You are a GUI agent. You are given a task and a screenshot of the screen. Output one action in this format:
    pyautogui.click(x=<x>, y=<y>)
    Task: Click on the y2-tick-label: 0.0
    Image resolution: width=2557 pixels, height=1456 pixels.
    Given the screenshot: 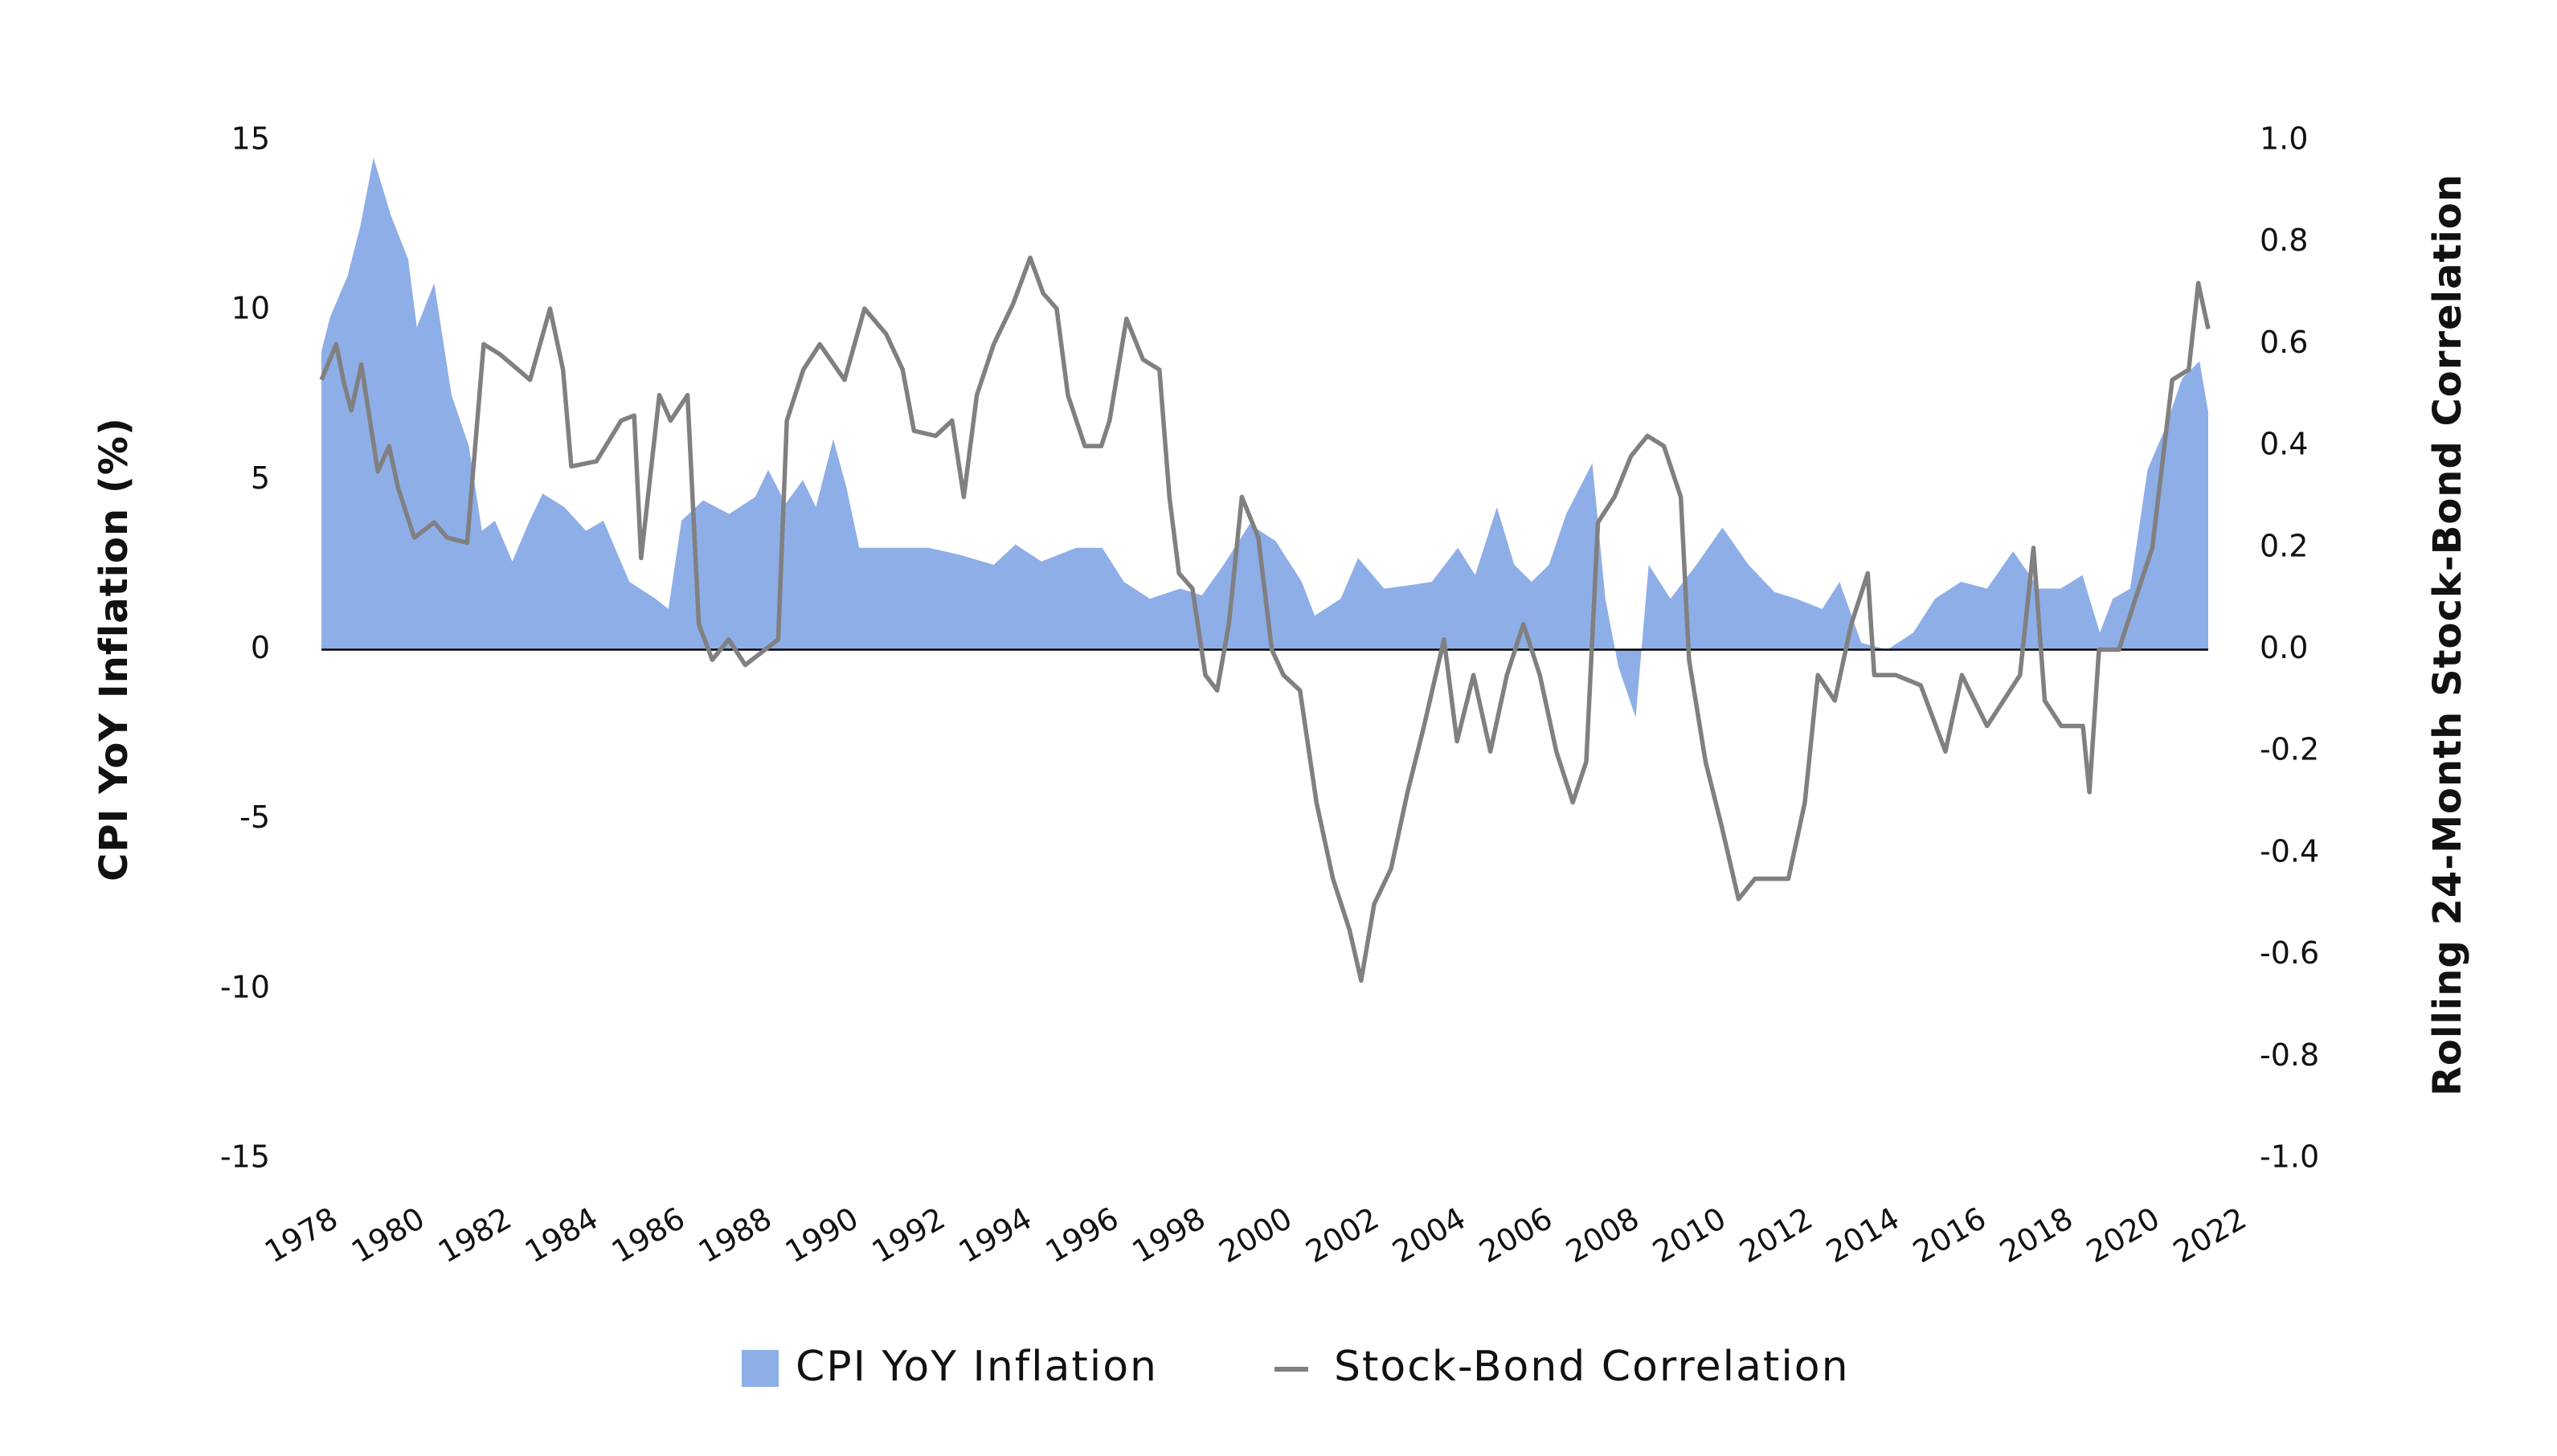 What is the action you would take?
    pyautogui.click(x=2284, y=647)
    